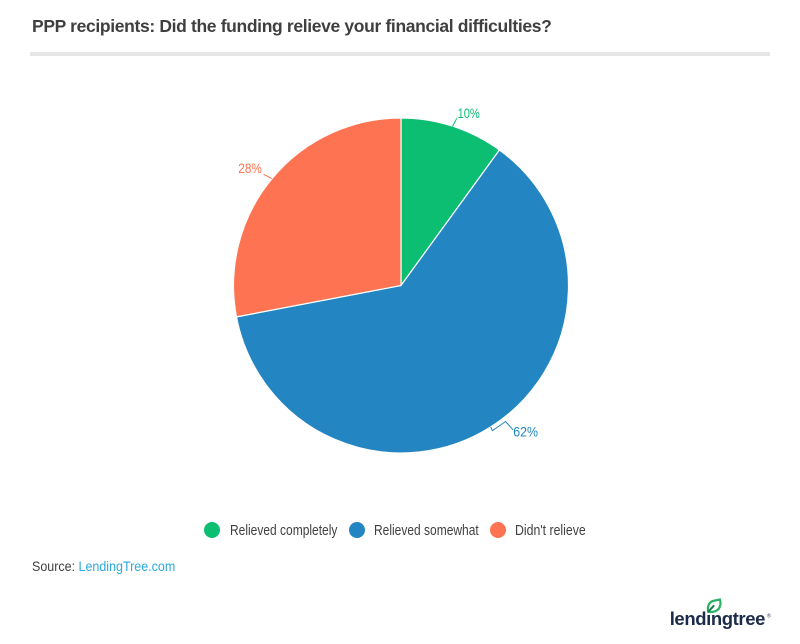  I want to click on svg-text: 28%, so click(250, 168).